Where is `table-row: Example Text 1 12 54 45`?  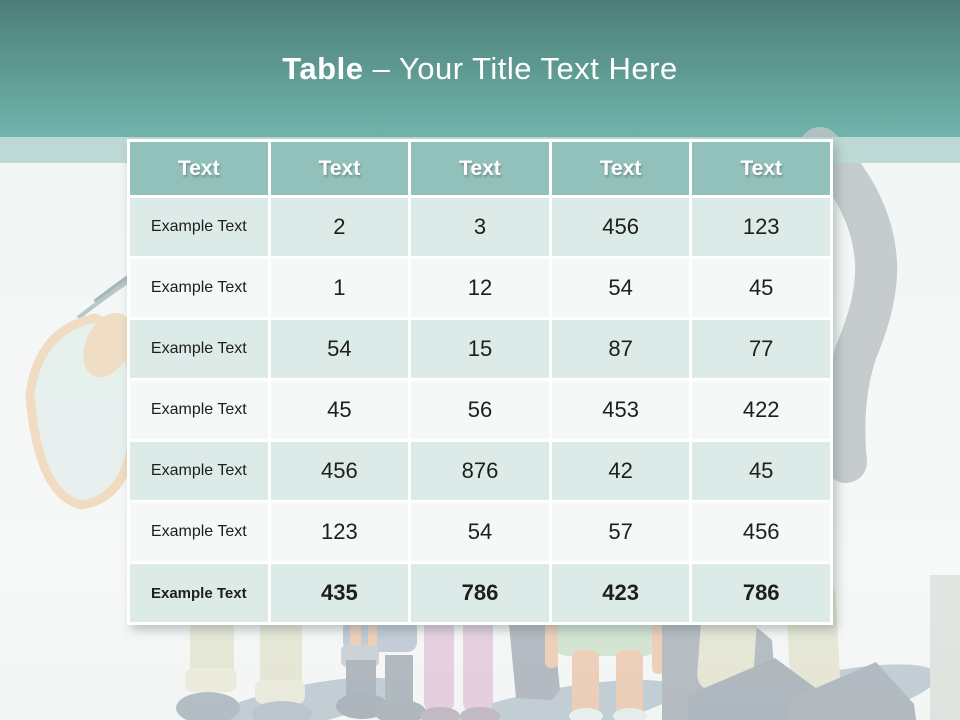
table-row: Example Text 1 12 54 45 is located at coordinates (480, 288).